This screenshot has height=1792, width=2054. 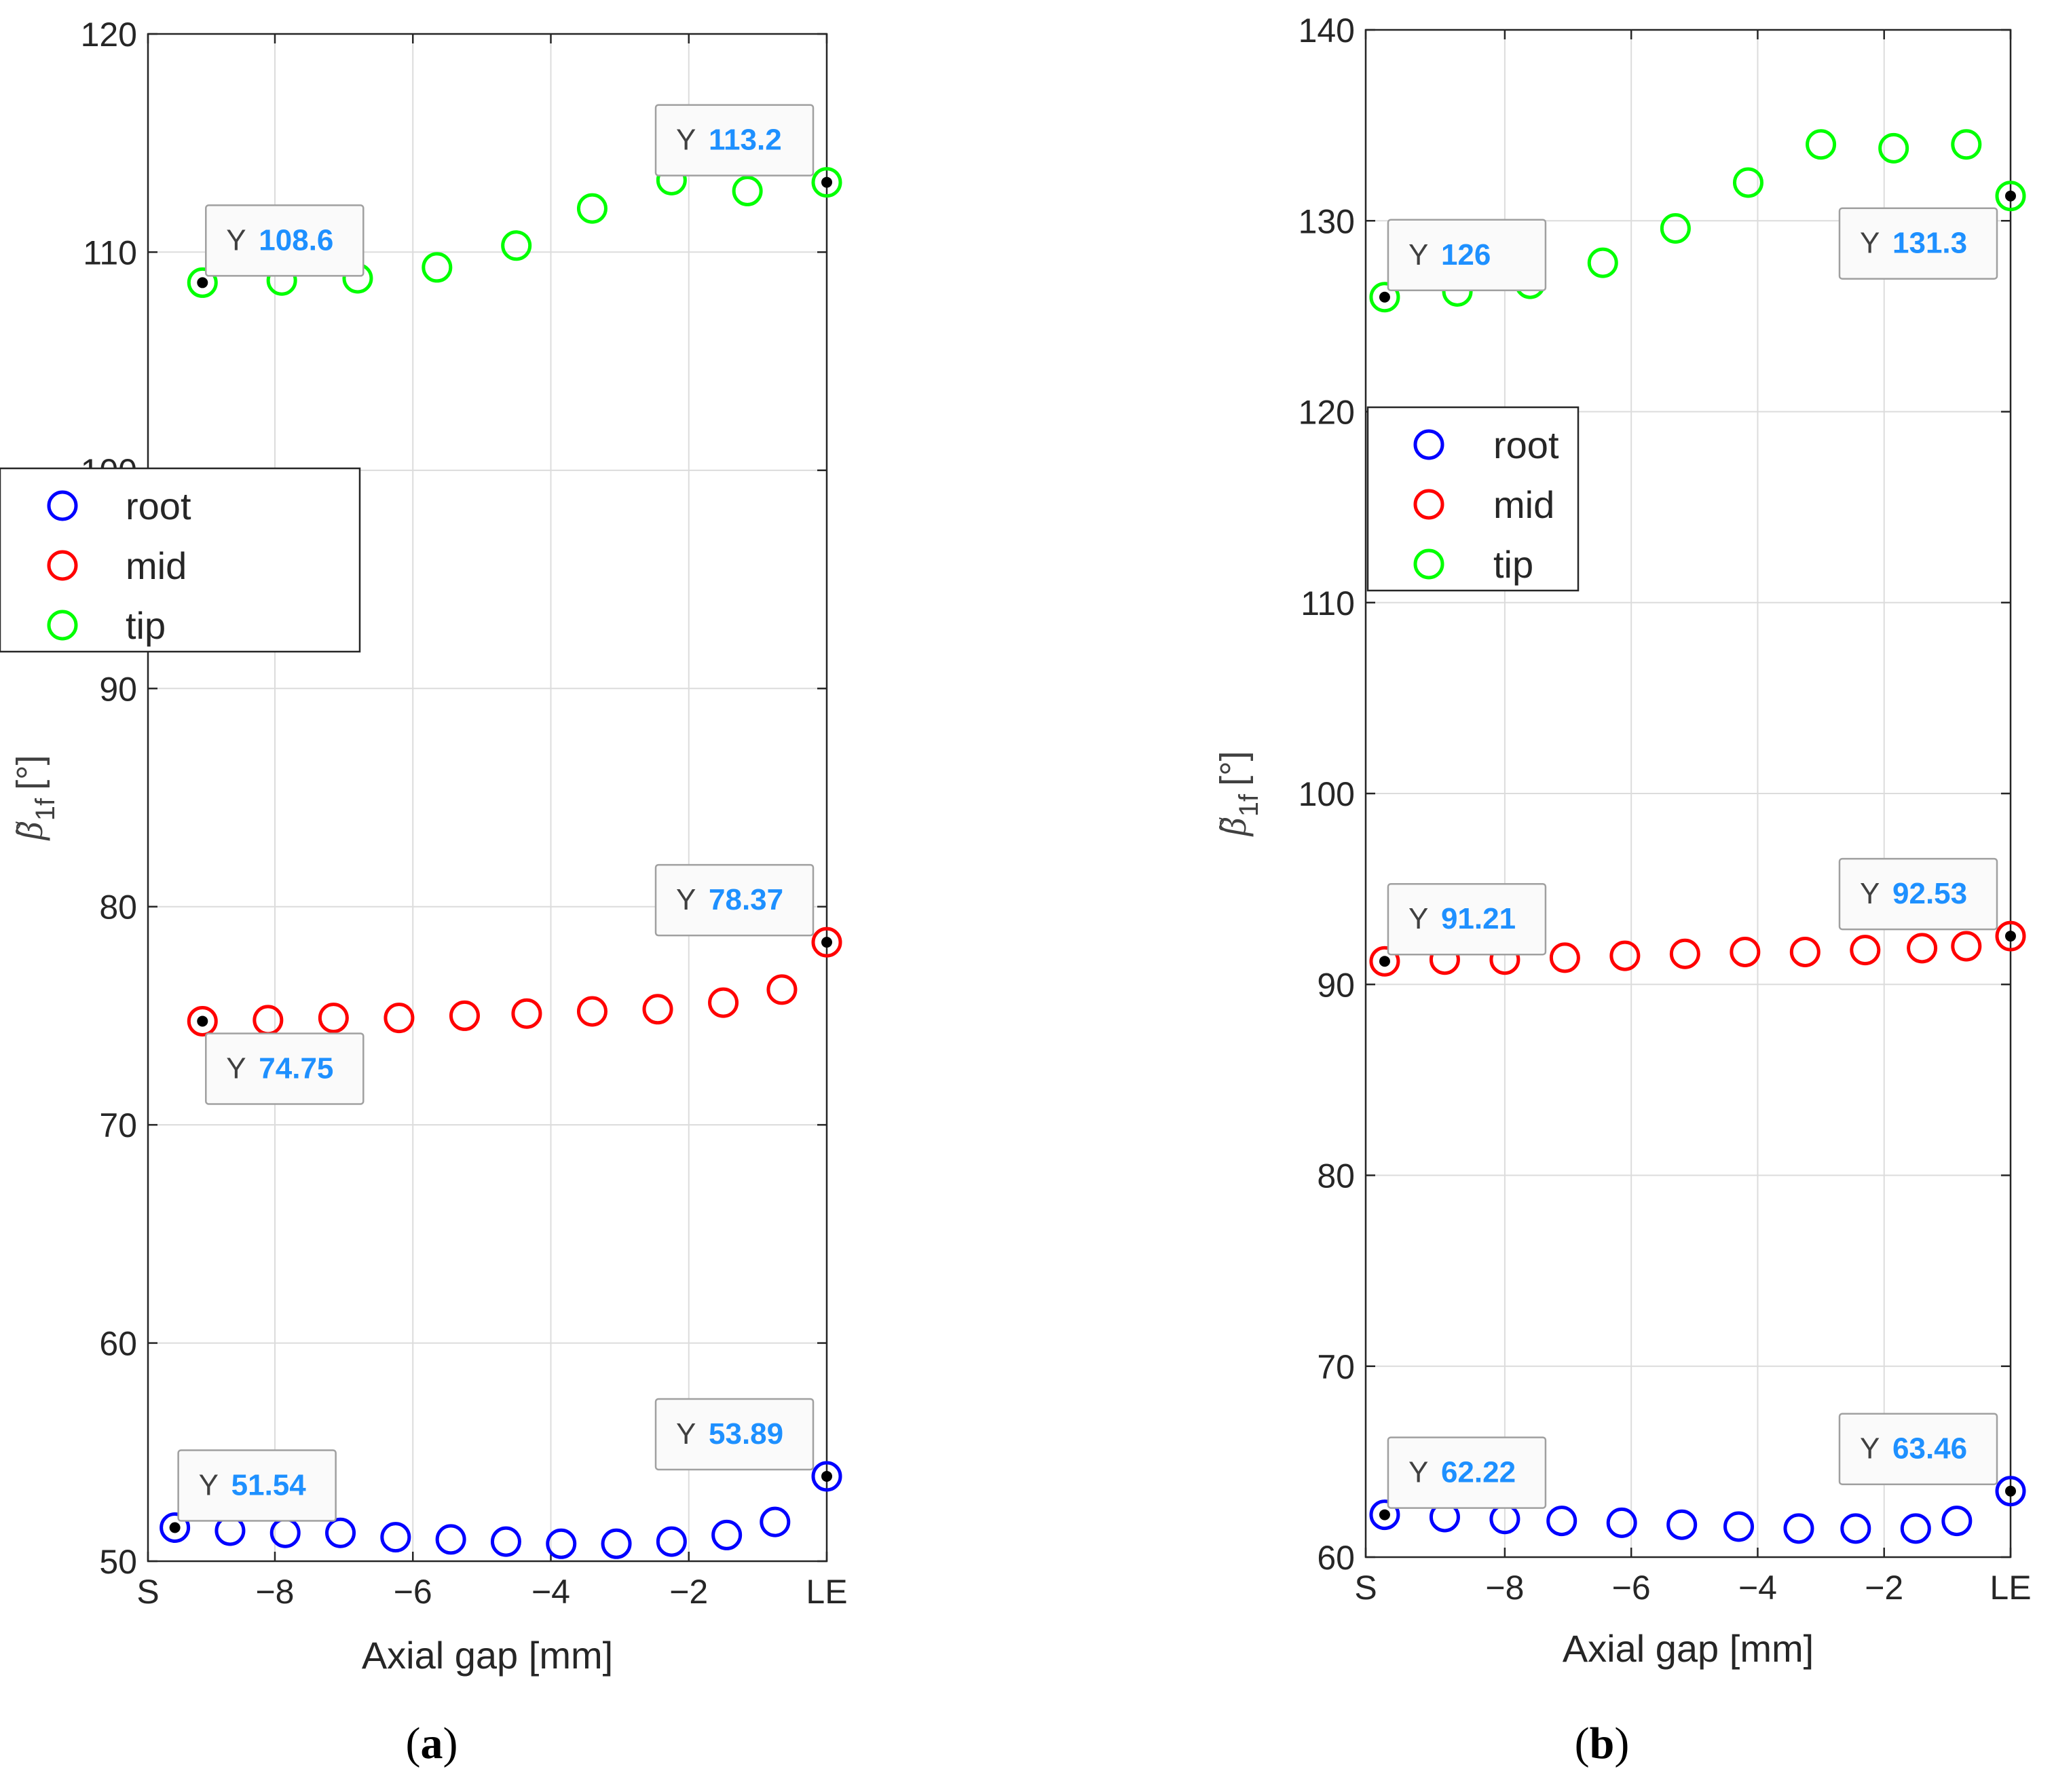 I want to click on y-axis-label: β~1f [°], so click(x=1235, y=794).